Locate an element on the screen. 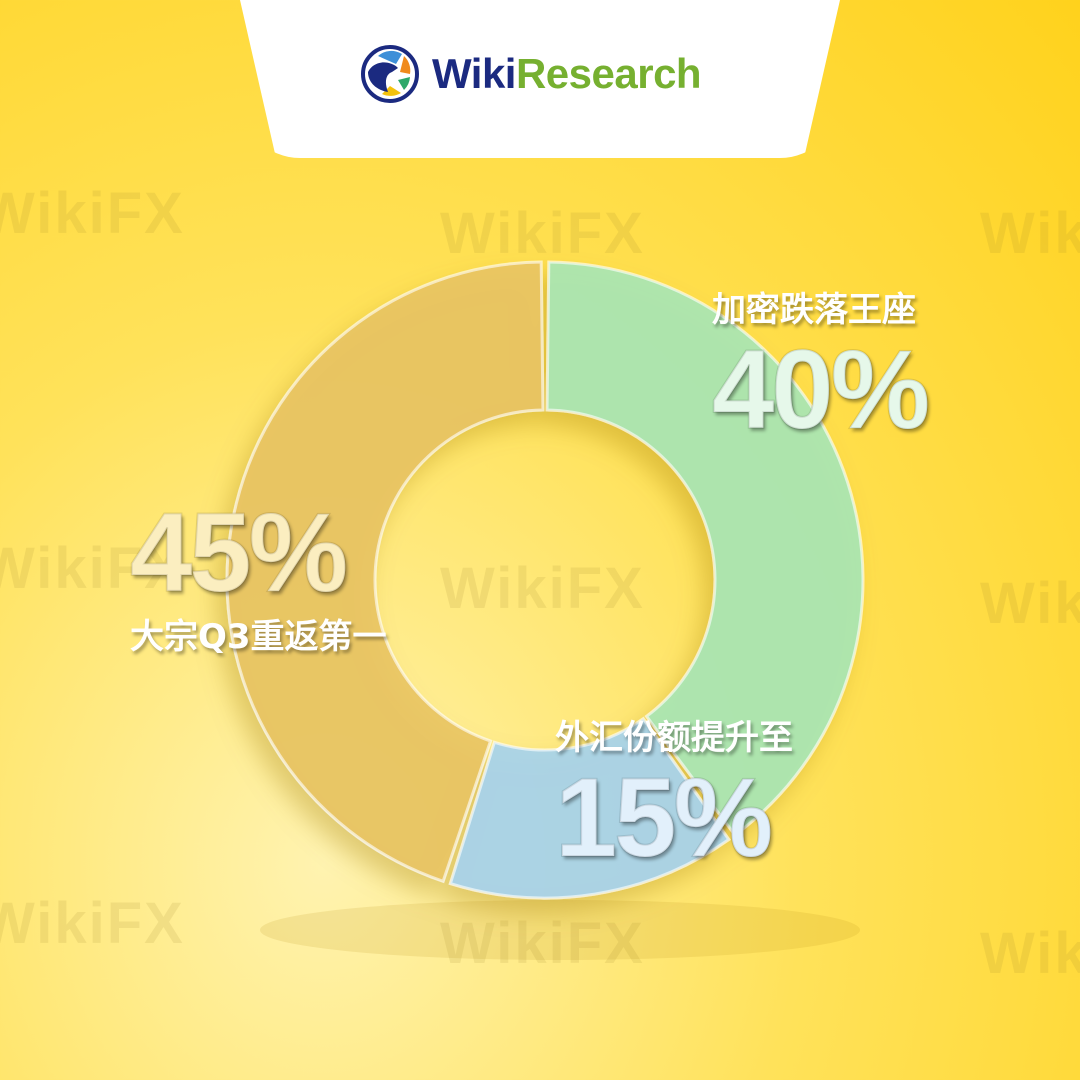 The image size is (1080, 1080). eagle-logo-icon is located at coordinates (390, 74).